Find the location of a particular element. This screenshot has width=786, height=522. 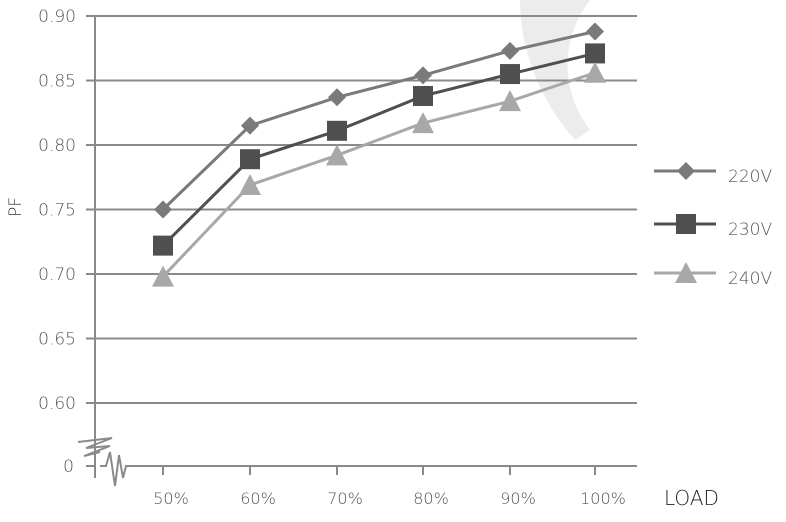

y-tick-label: 0.85 is located at coordinates (57, 82).